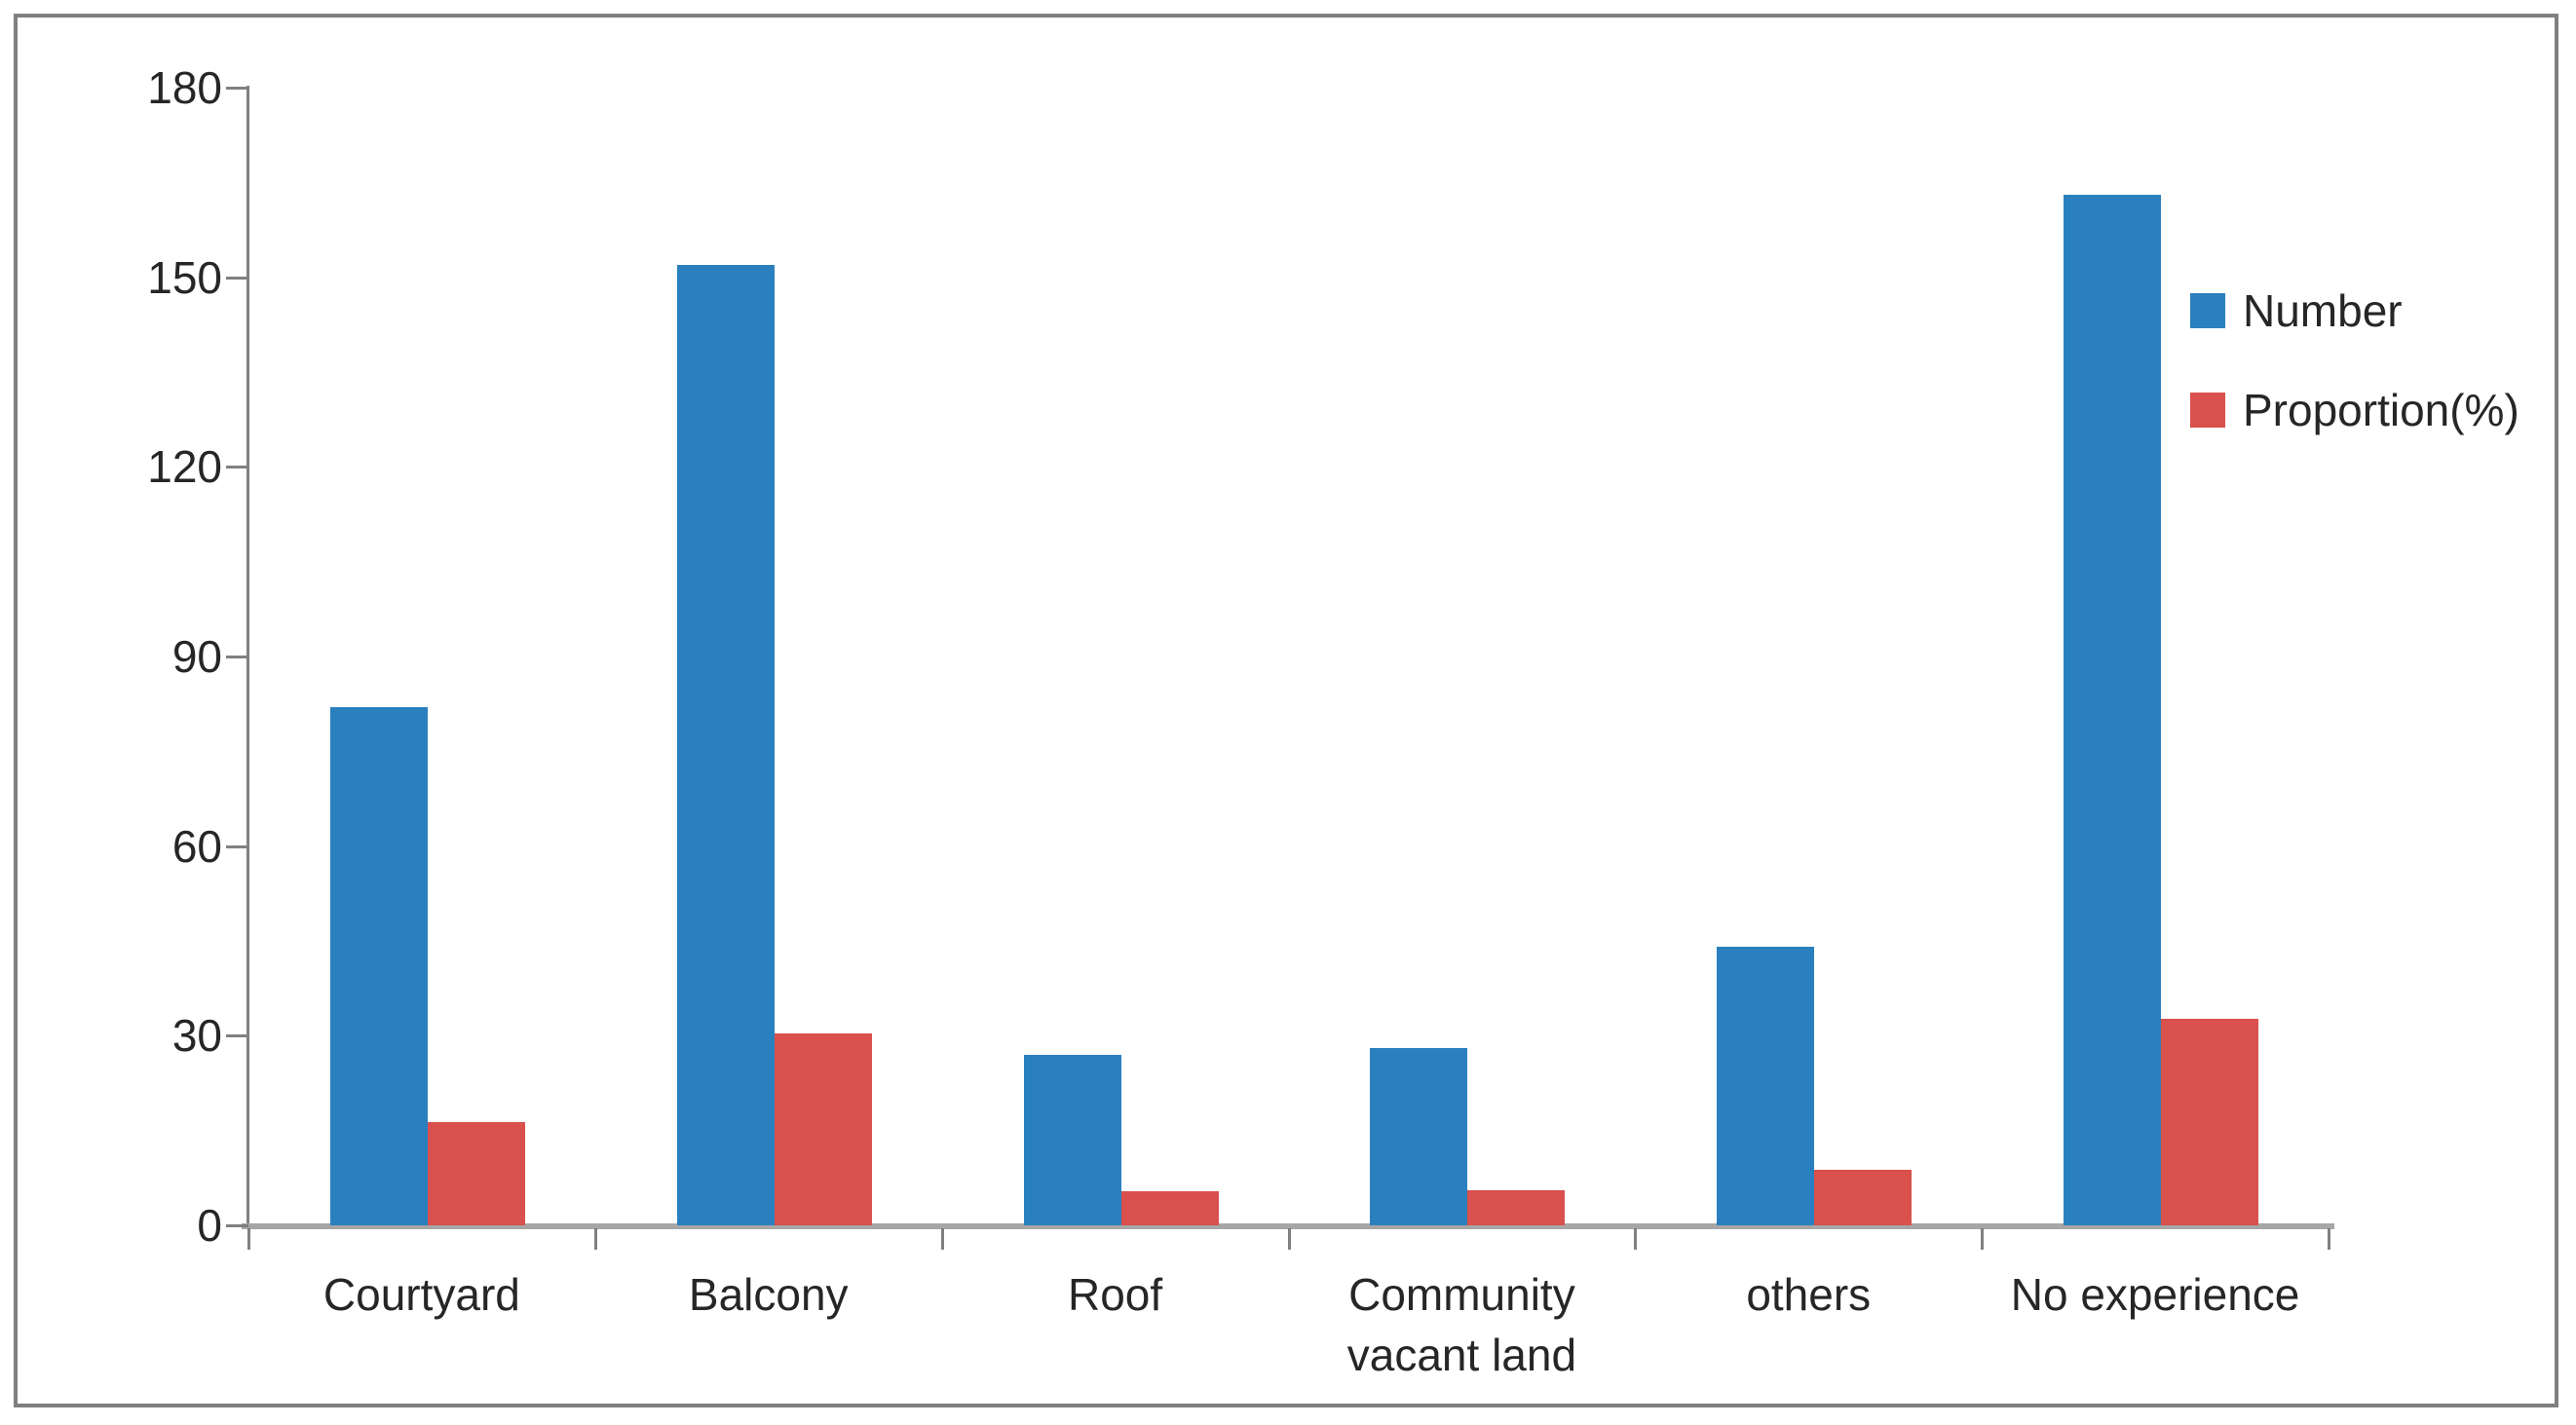 The image size is (2576, 1425). What do you see at coordinates (1809, 1294) in the screenshot?
I see `x-category-label: others` at bounding box center [1809, 1294].